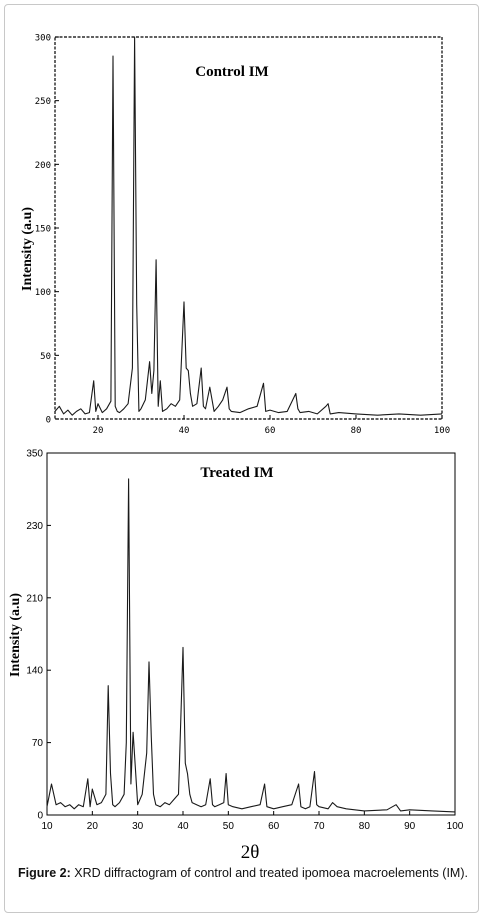 The width and height of the screenshot is (485, 921). Describe the element at coordinates (229, 826) in the screenshot. I see `treated-x-tick-label: 50` at that location.